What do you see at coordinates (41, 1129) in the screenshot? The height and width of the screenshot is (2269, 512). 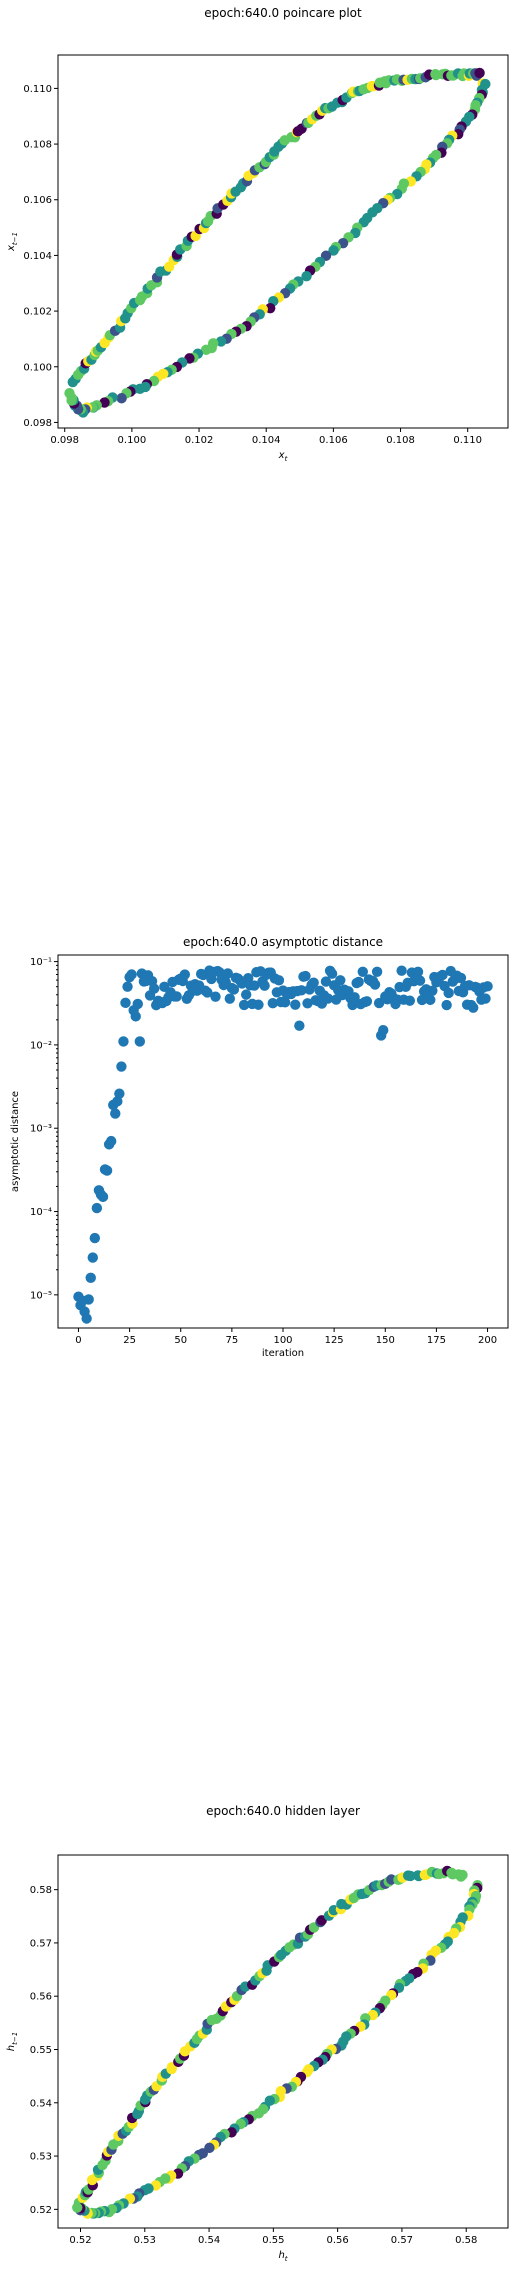 I see `y-tick-label: 10⁻³` at bounding box center [41, 1129].